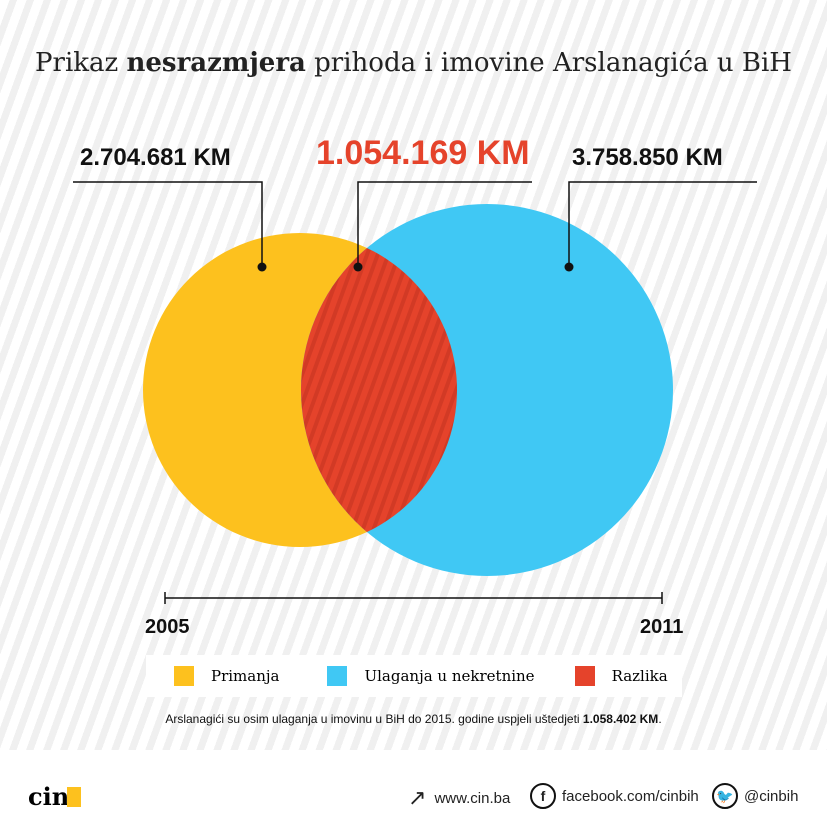  Describe the element at coordinates (431, 676) in the screenshot. I see `legend-item-investment: Ulaganja u nekretnine` at that location.